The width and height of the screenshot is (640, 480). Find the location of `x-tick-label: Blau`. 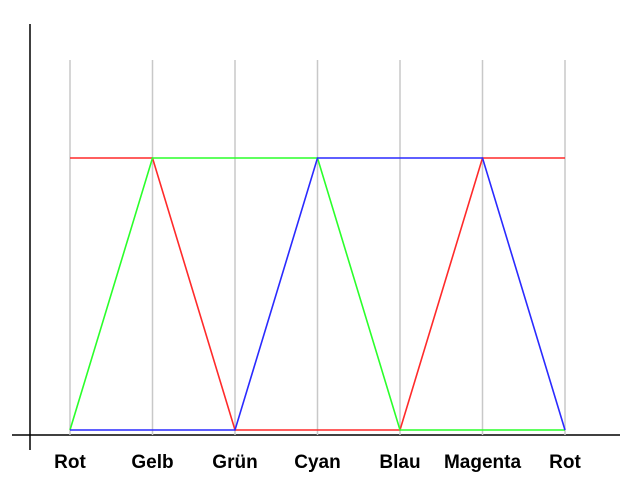

x-tick-label: Blau is located at coordinates (399, 462).